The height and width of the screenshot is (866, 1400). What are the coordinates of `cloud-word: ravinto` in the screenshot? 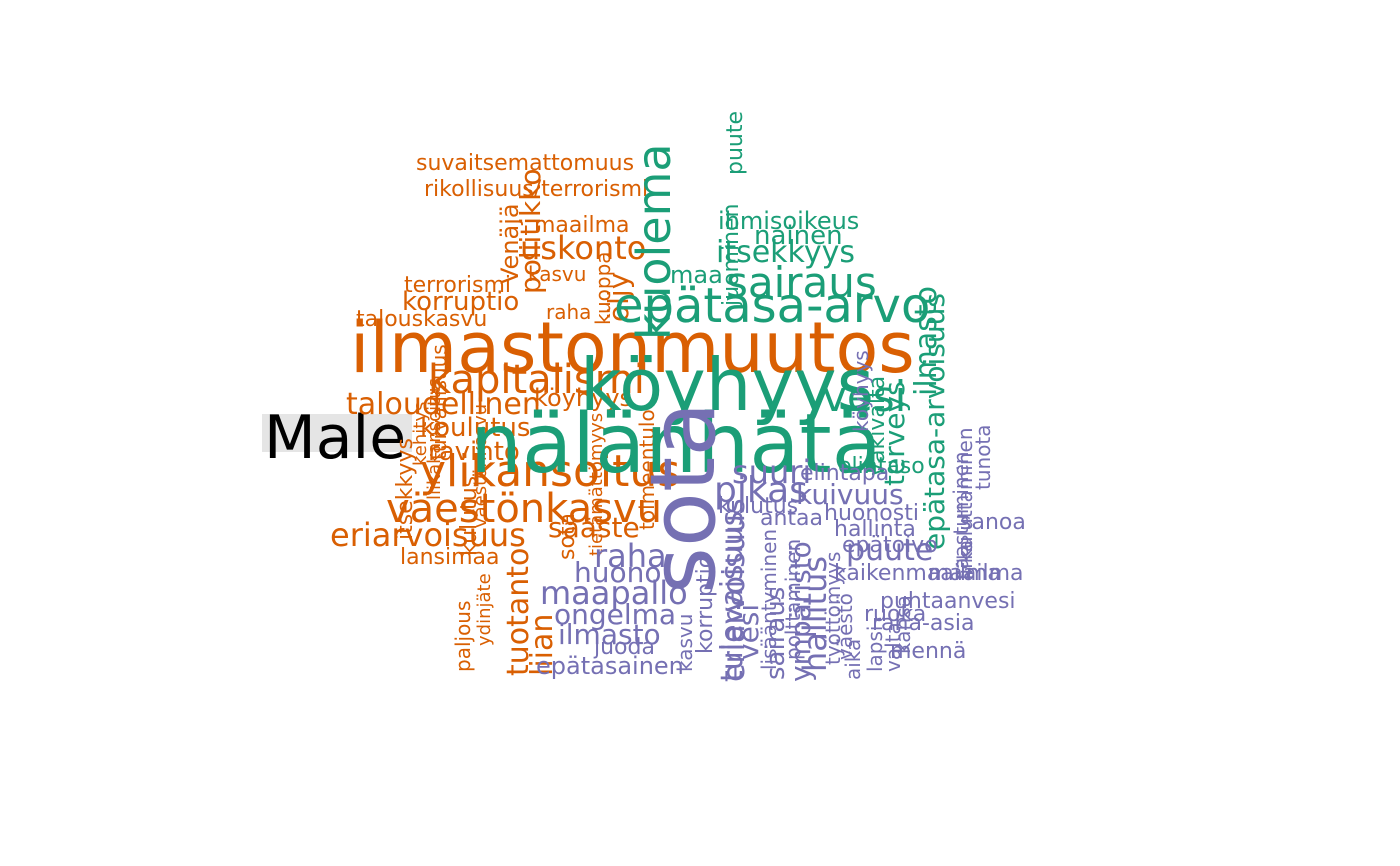 It's located at (474, 452).